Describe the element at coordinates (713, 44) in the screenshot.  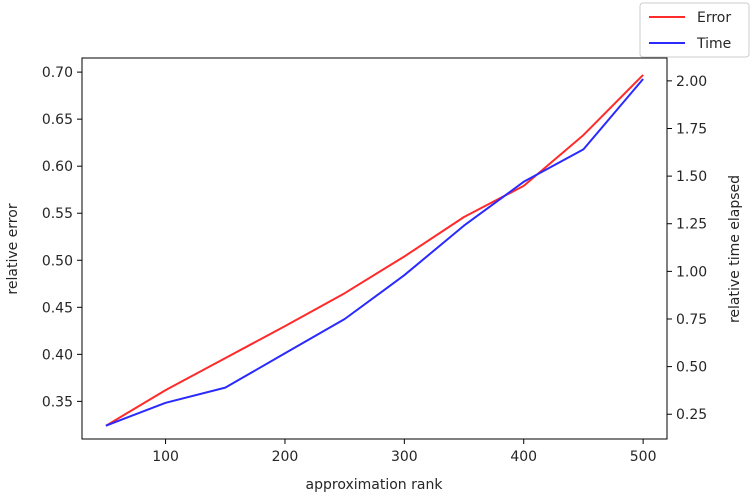
I see `legend-label-time: Time` at that location.